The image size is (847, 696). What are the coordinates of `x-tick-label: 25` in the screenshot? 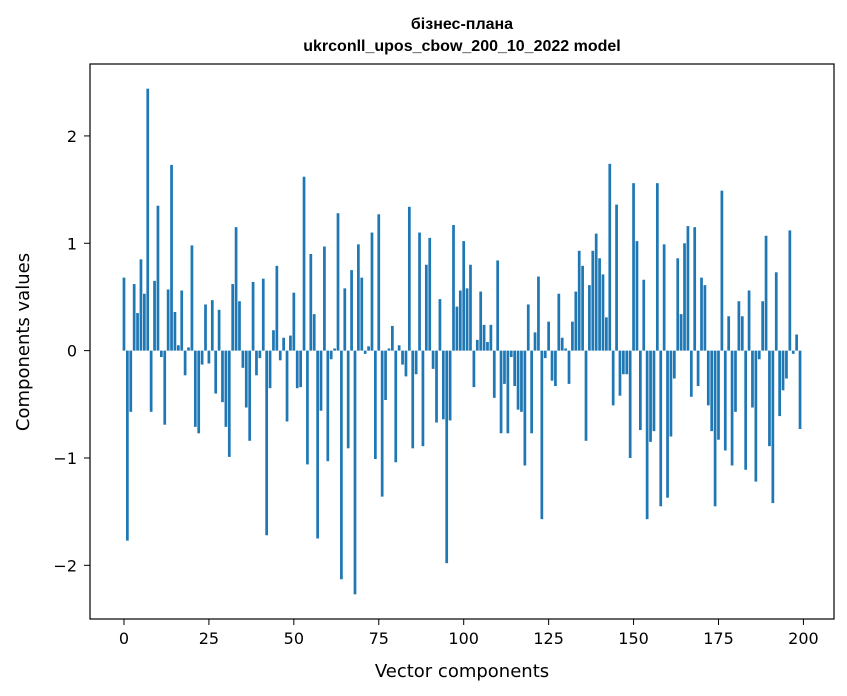 It's located at (209, 638).